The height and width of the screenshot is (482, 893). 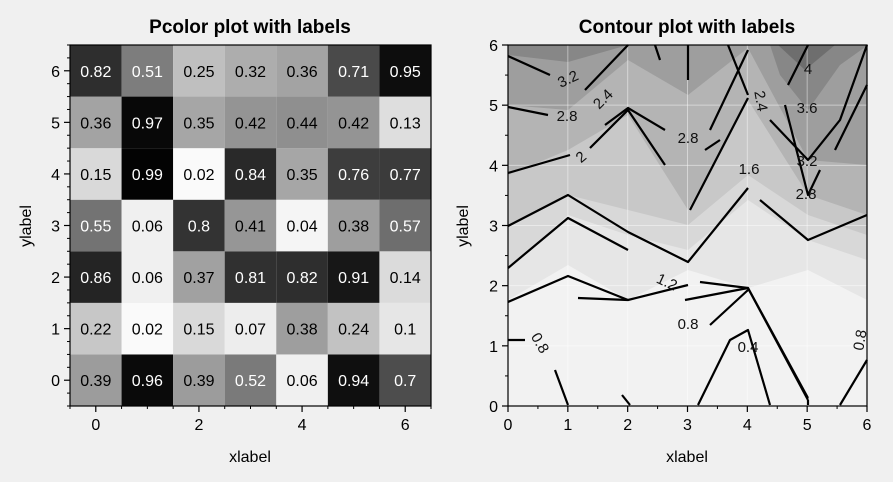 I want to click on heatmap-cell-label: 0.32, so click(x=250, y=72).